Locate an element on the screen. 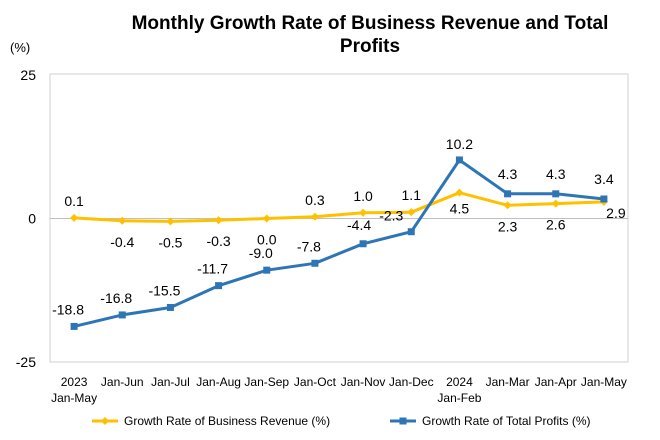 The width and height of the screenshot is (660, 440). x-tick-label: 2023 is located at coordinates (74, 382).